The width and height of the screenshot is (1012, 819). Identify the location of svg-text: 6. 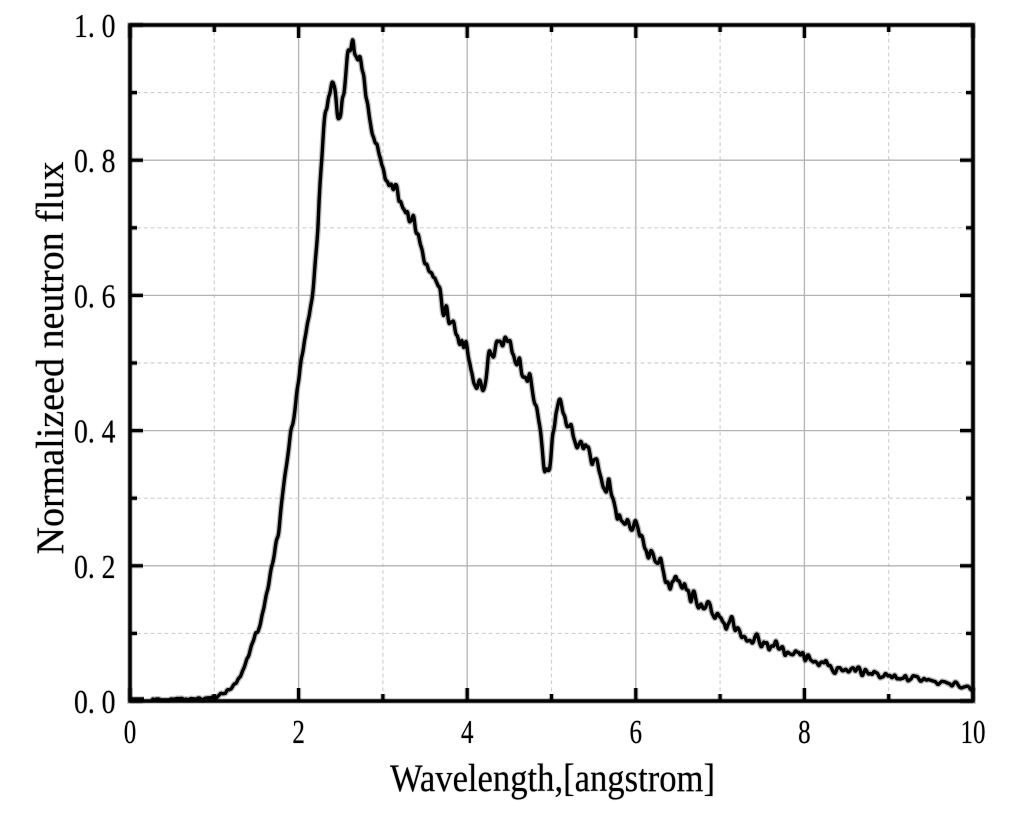
(636, 732).